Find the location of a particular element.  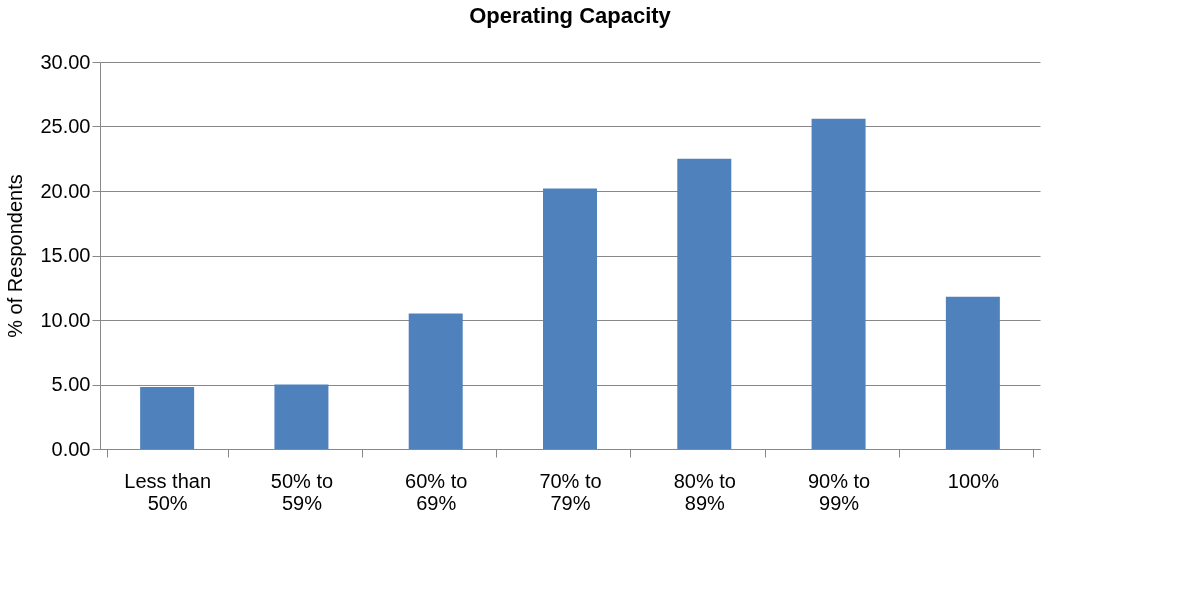

y-tick-label: 20.00 is located at coordinates (65, 190).